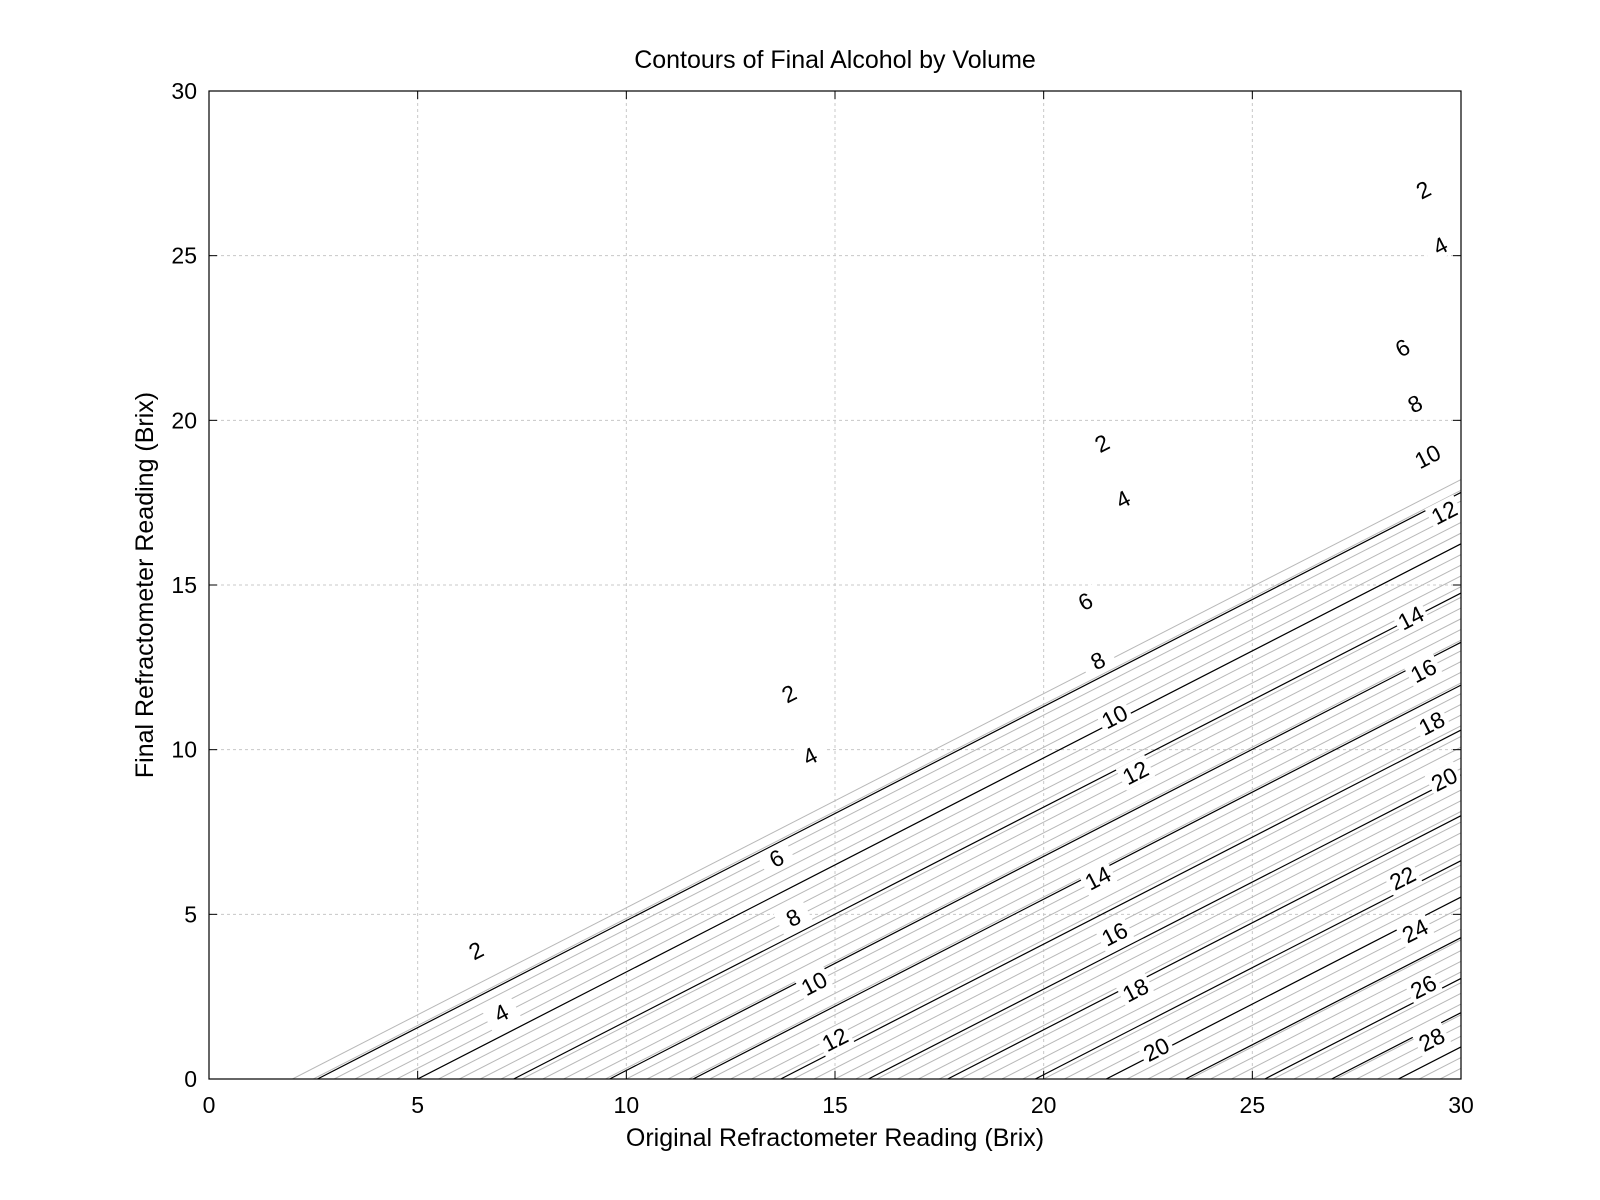  Describe the element at coordinates (184, 750) in the screenshot. I see `y-tick-label: 10` at that location.